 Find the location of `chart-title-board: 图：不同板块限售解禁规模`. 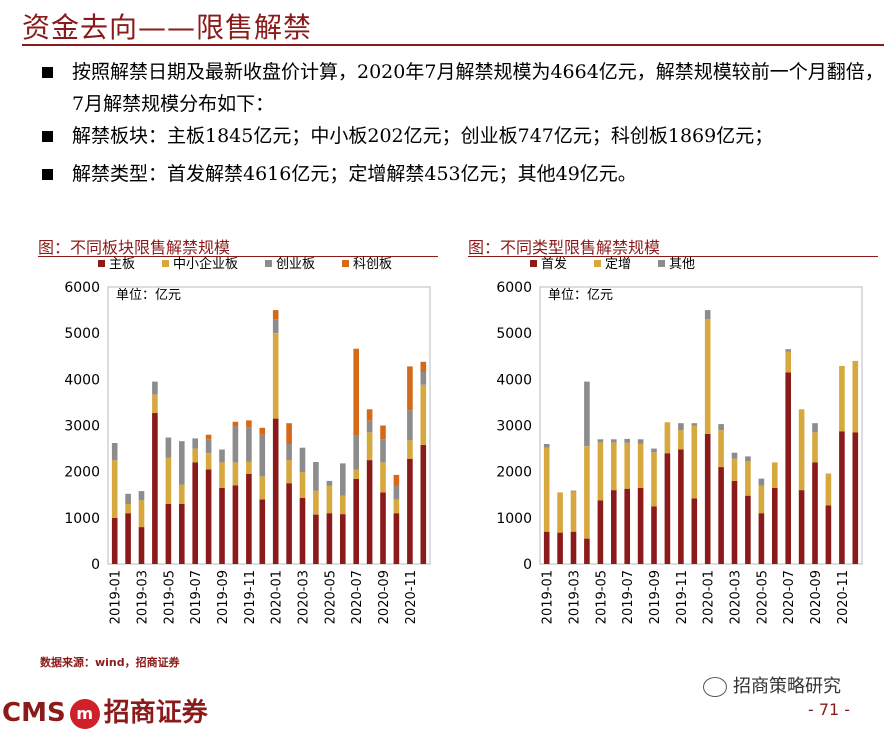

chart-title-board: 图：不同板块限售解禁规模 is located at coordinates (134, 247).